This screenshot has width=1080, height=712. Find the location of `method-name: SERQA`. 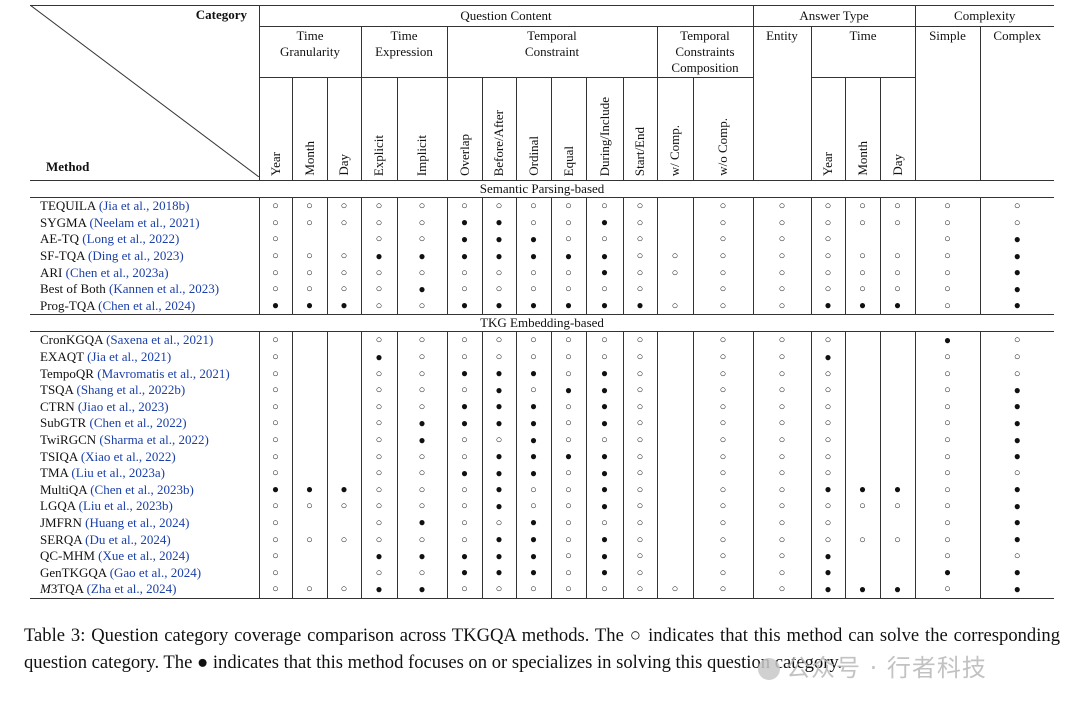

method-name: SERQA is located at coordinates (61, 539).